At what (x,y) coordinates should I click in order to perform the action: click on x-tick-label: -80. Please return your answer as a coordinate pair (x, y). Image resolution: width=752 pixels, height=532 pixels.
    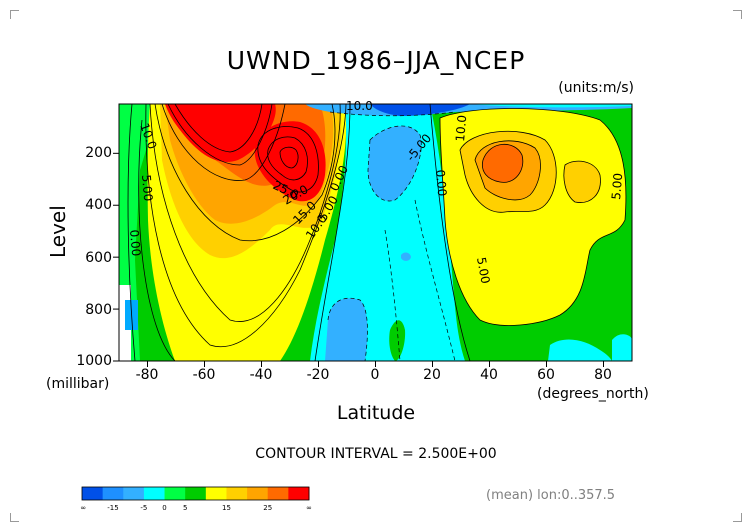
    Looking at the image, I should click on (147, 375).